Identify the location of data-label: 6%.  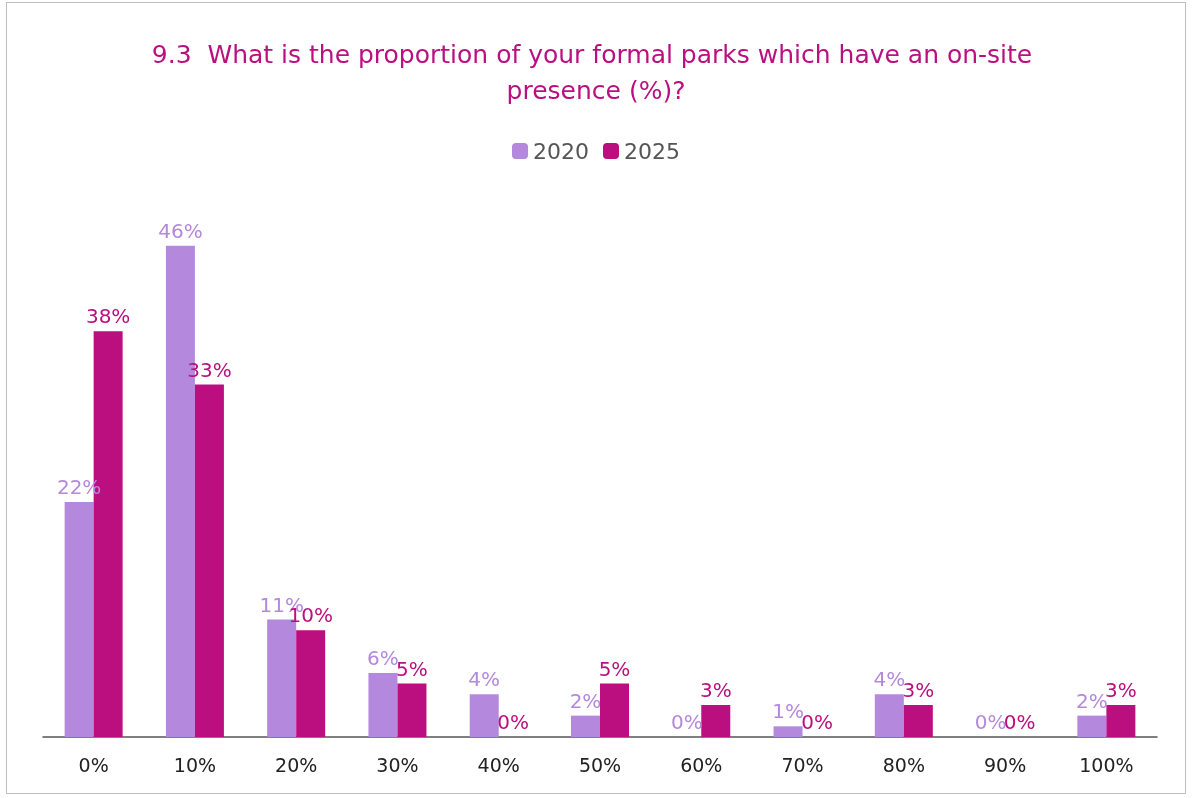
(383, 657).